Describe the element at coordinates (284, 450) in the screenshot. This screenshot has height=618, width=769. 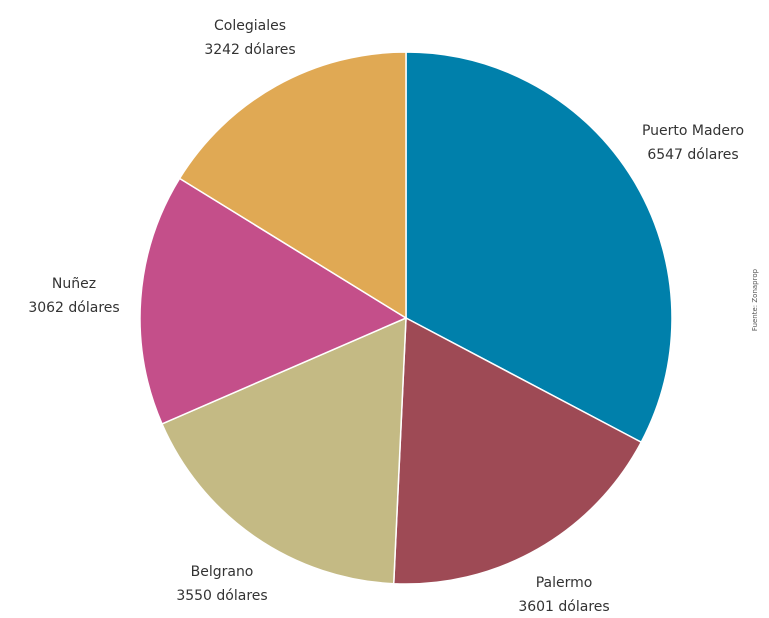
I see `pie-slice-belgrano` at that location.